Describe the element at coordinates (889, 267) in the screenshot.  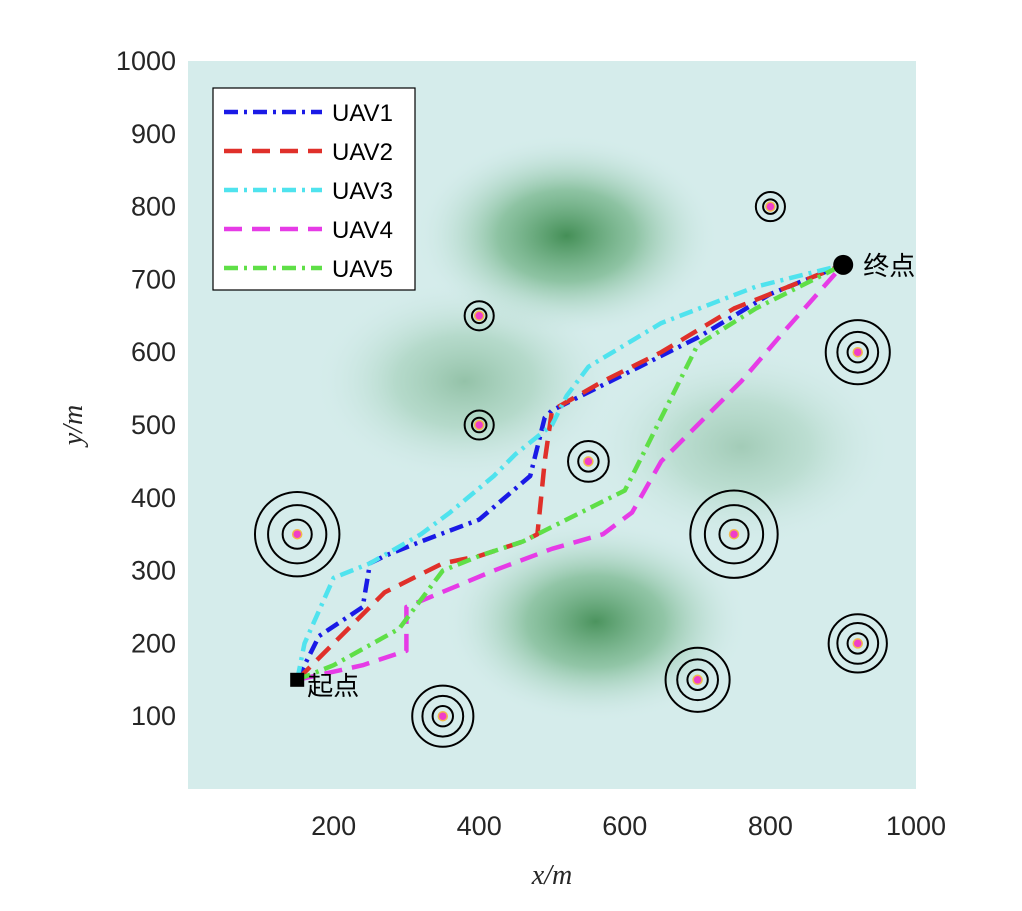
I see `goal-label: 终点` at that location.